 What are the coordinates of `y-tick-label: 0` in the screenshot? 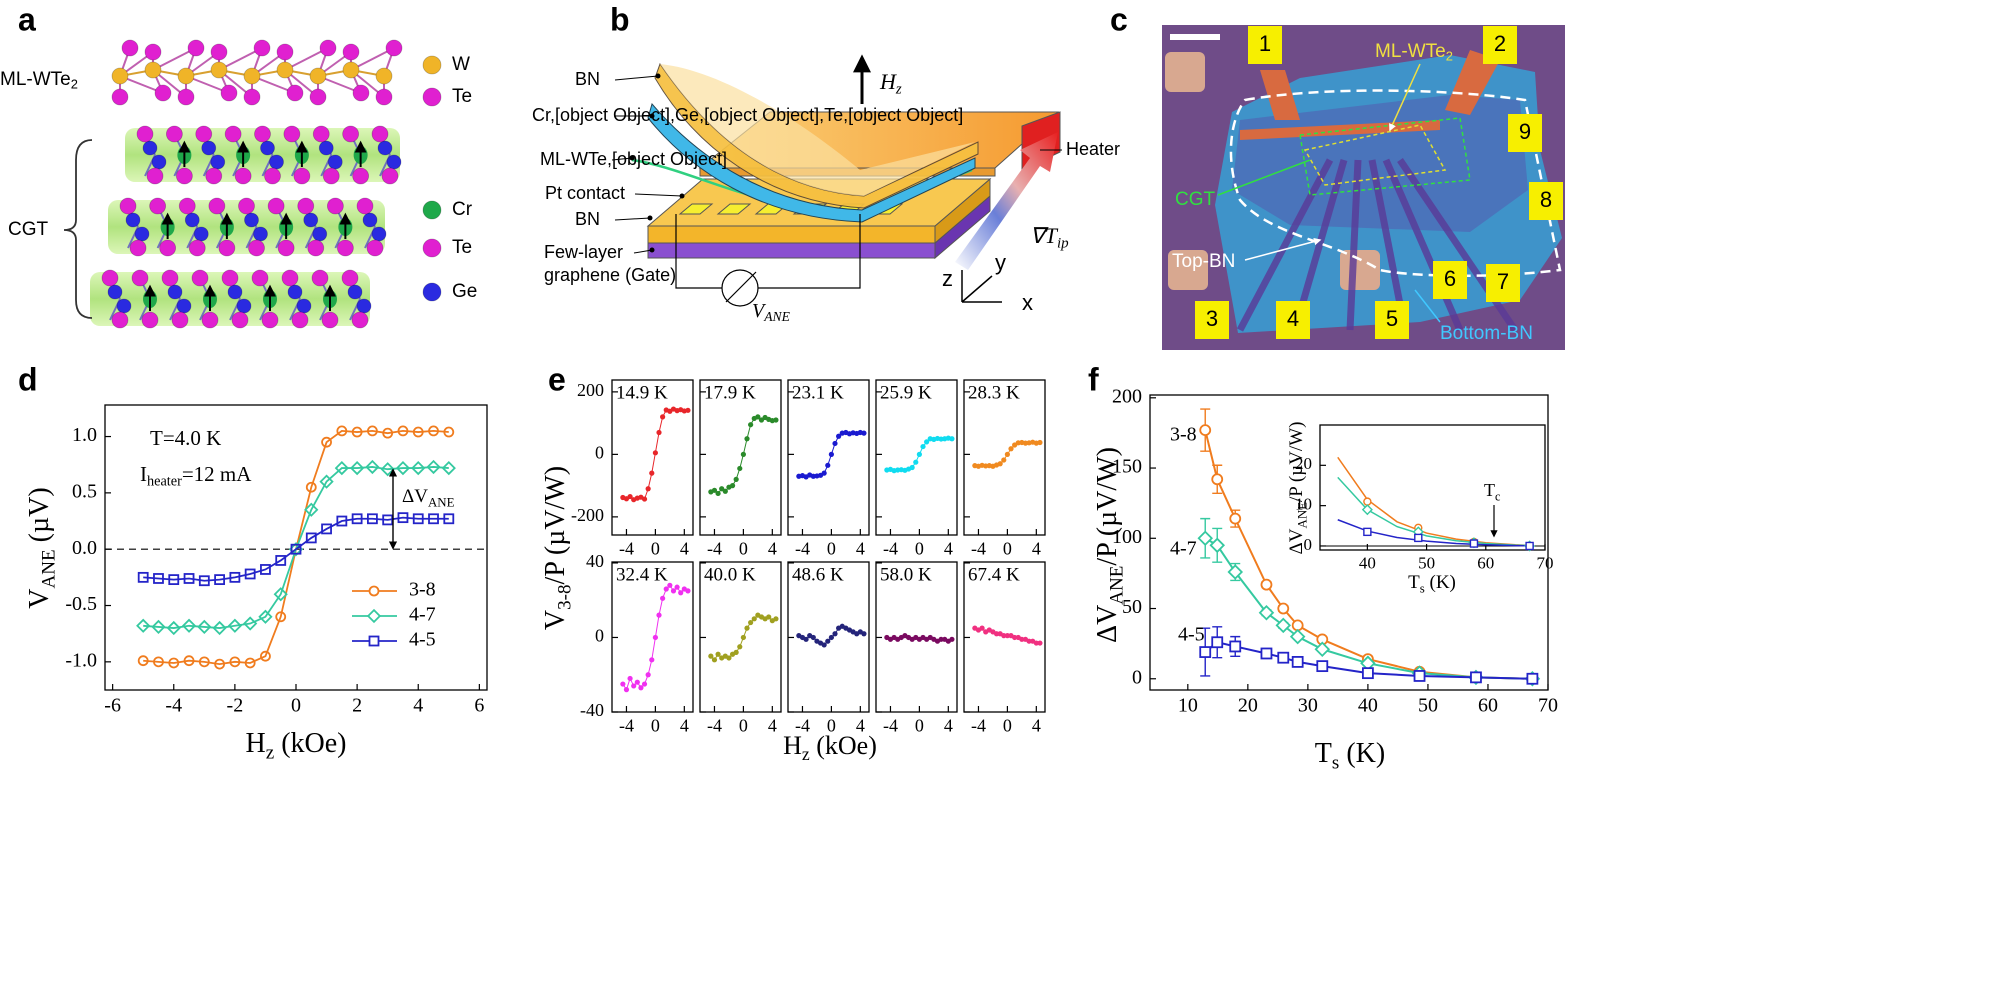 It's located at (1137, 677).